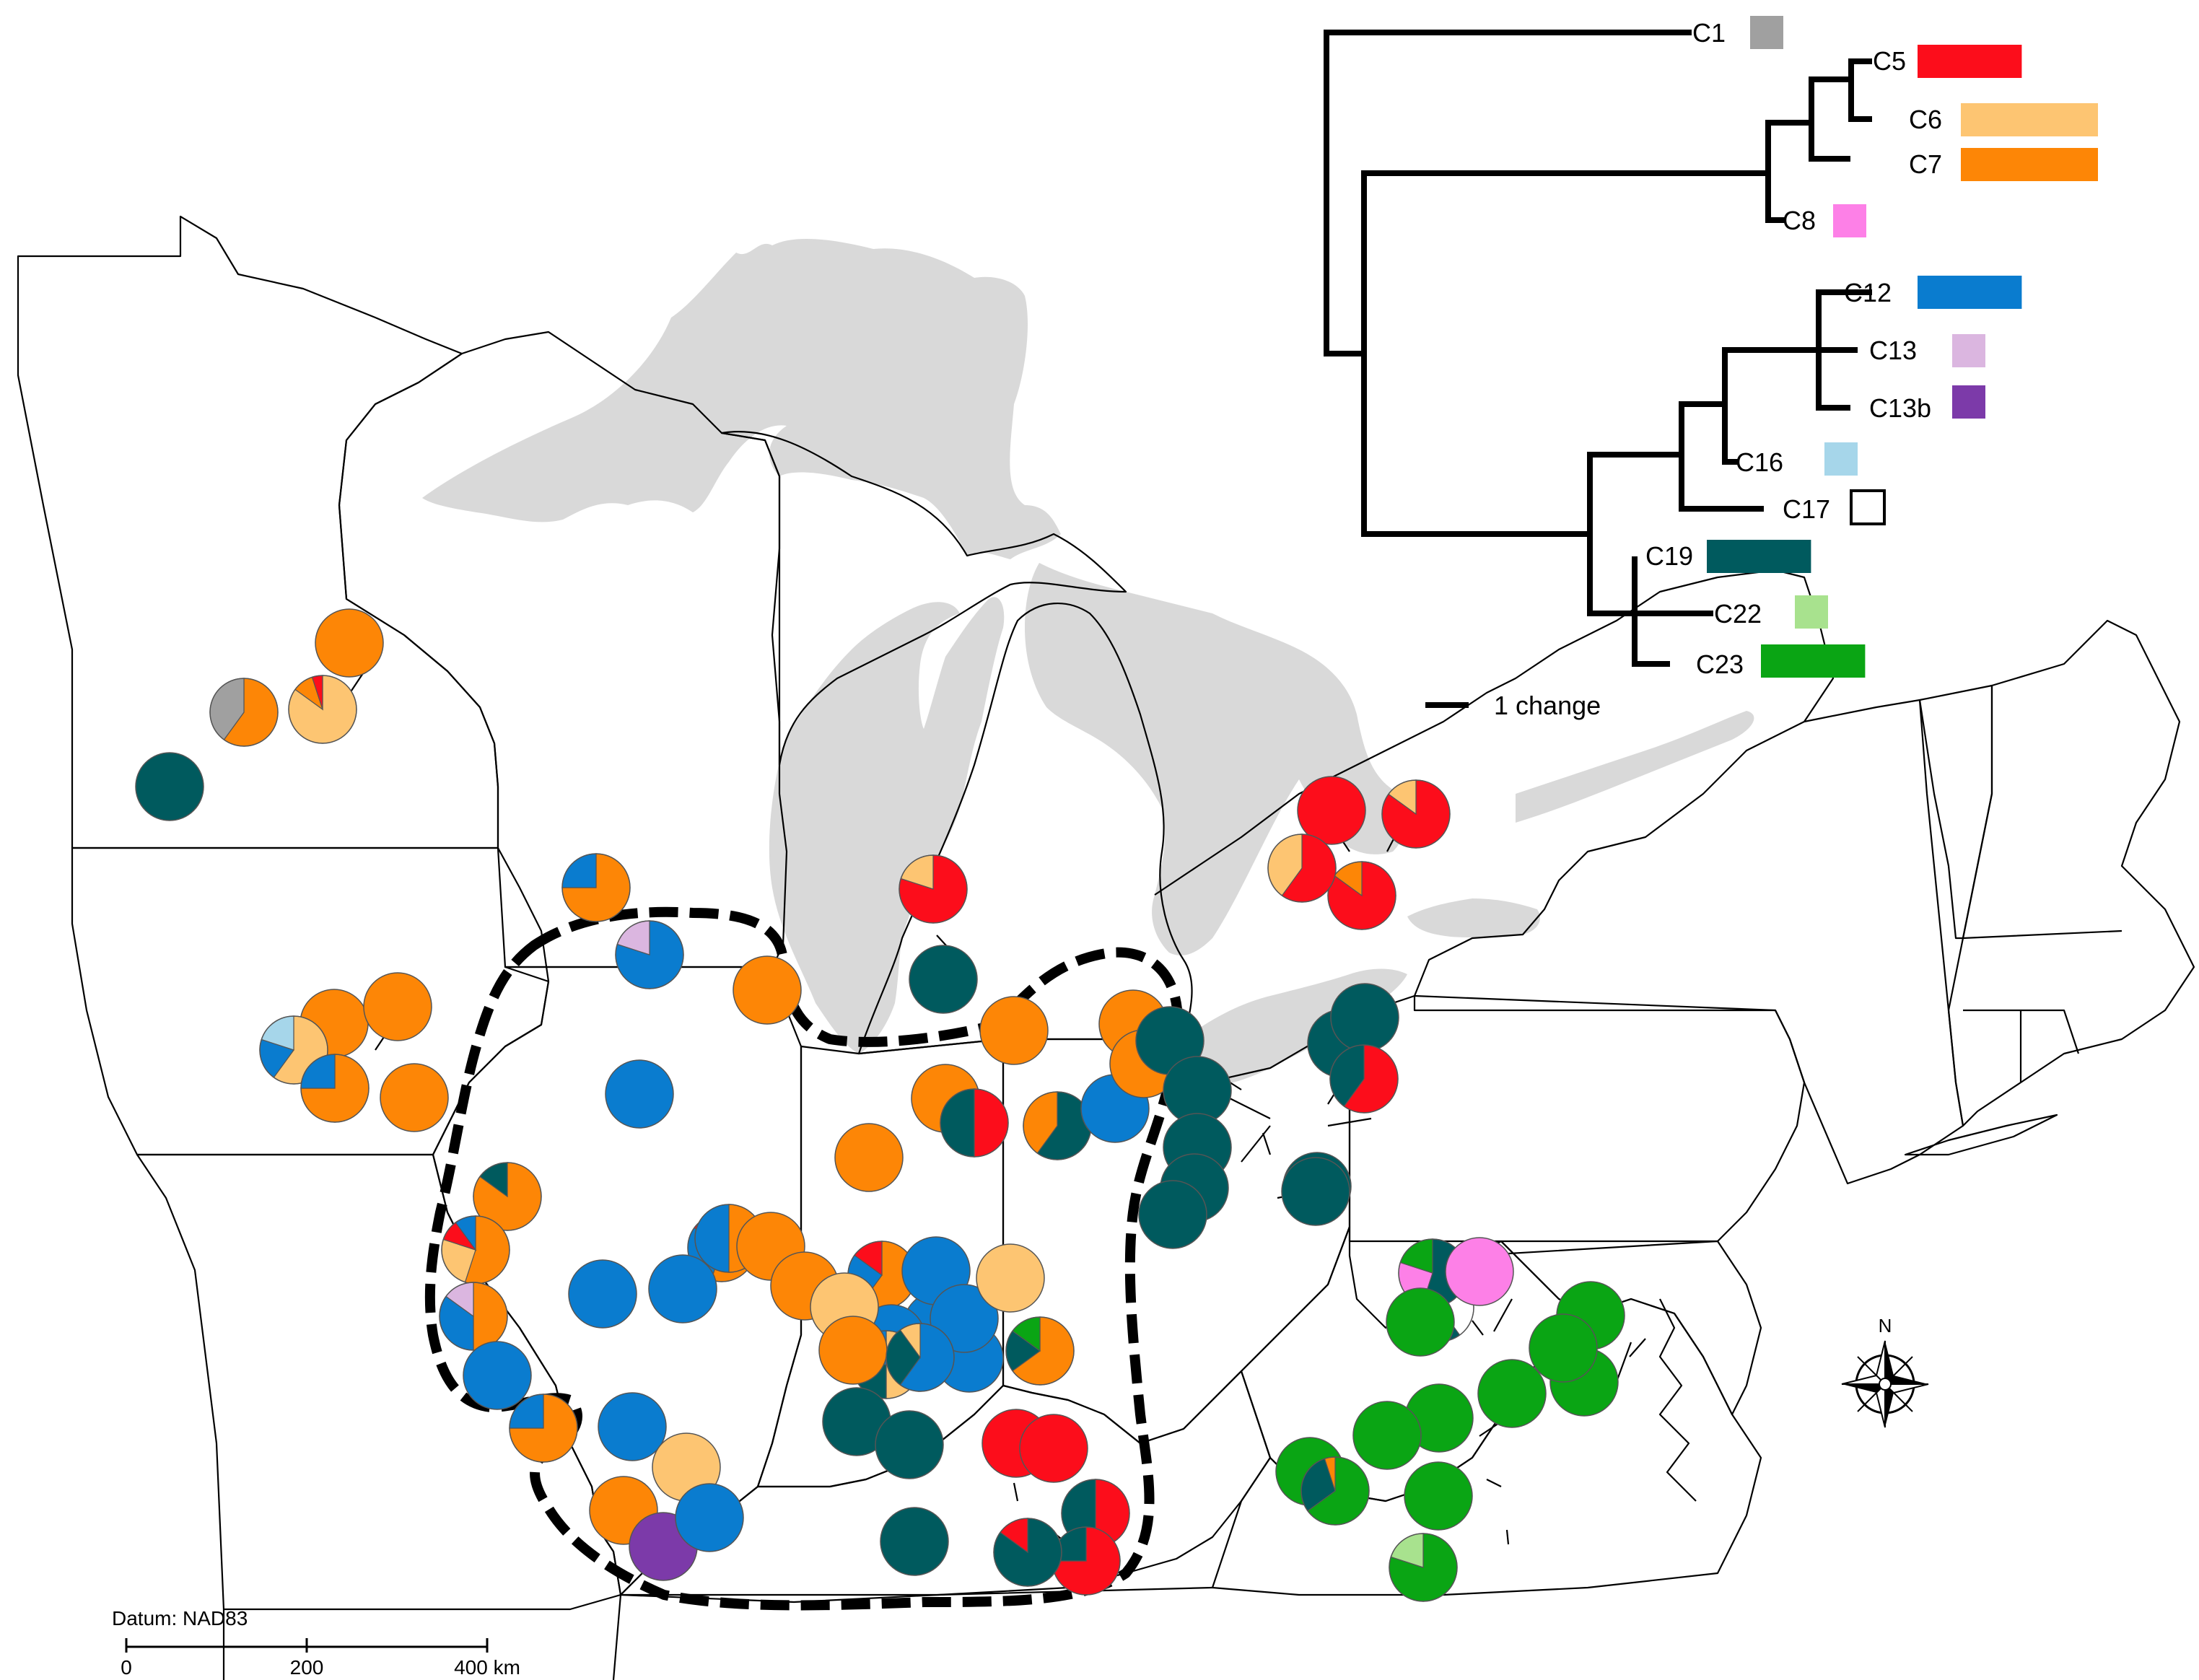  What do you see at coordinates (487, 1667) in the screenshot?
I see `scale-label-400: 400 km` at bounding box center [487, 1667].